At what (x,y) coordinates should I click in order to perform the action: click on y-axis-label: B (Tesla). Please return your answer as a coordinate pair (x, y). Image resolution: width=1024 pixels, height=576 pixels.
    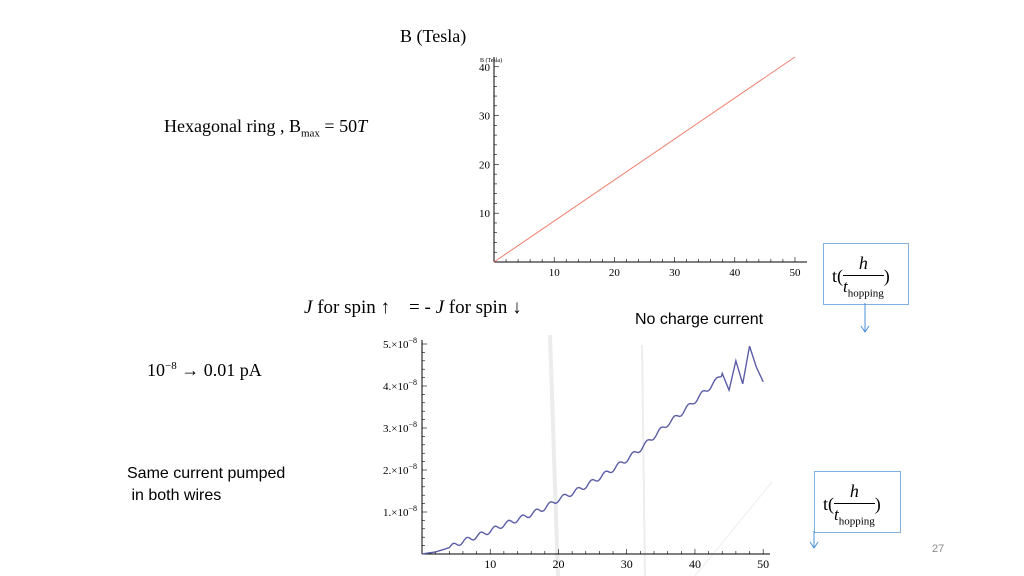
    Looking at the image, I should click on (491, 60).